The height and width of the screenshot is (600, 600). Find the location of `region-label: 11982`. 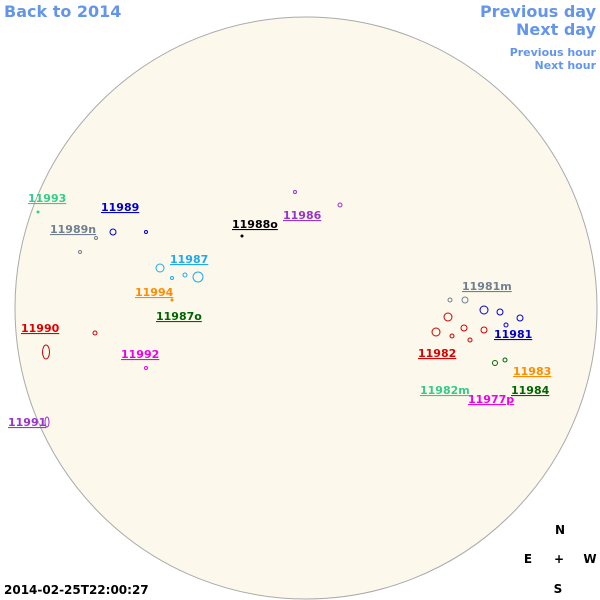

region-label: 11982 is located at coordinates (437, 353).